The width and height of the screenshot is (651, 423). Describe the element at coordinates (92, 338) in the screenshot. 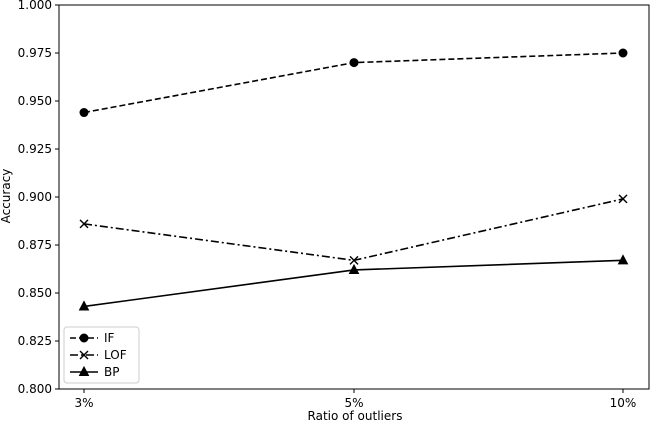

I see `legend-item-if: IF` at that location.